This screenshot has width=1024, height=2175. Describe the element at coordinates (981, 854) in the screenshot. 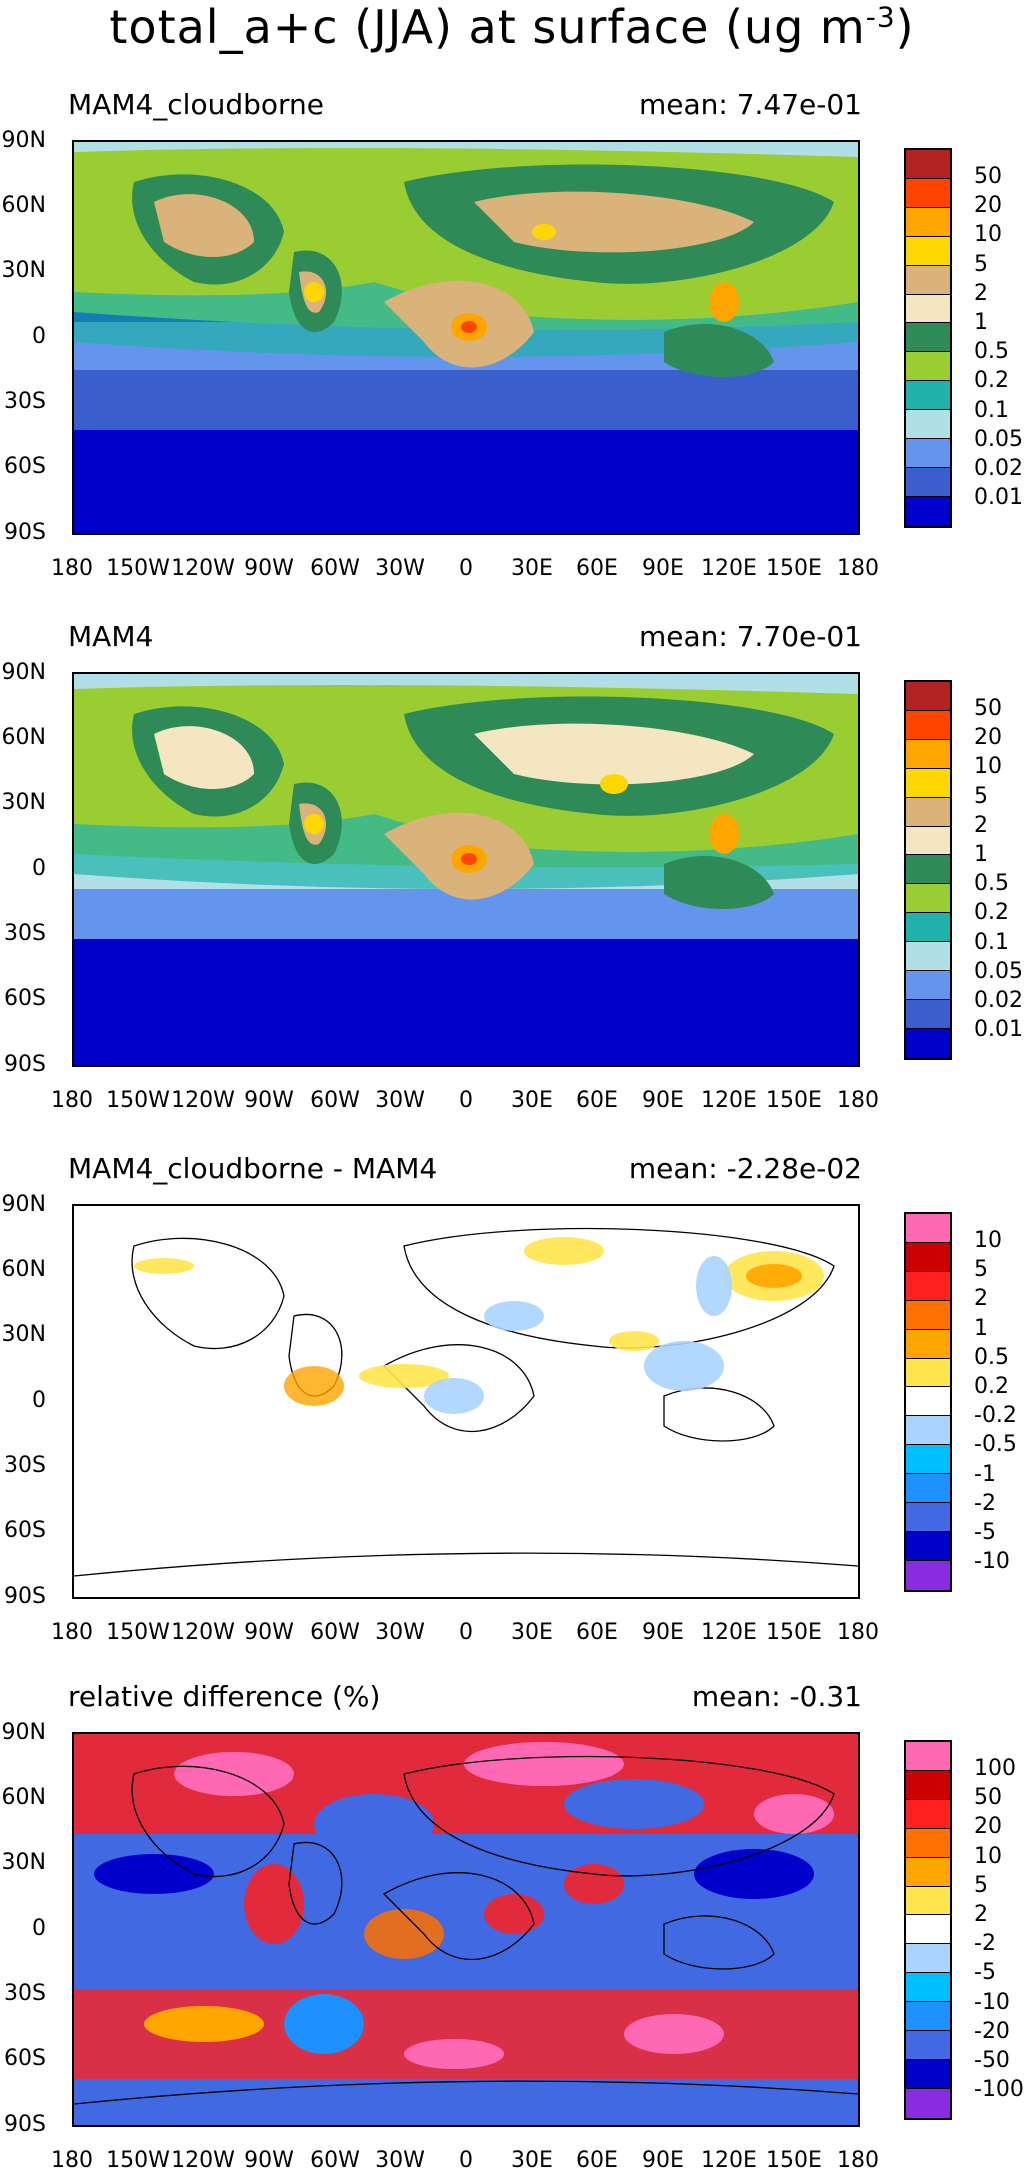

I see `colorbar-label: 1` at that location.